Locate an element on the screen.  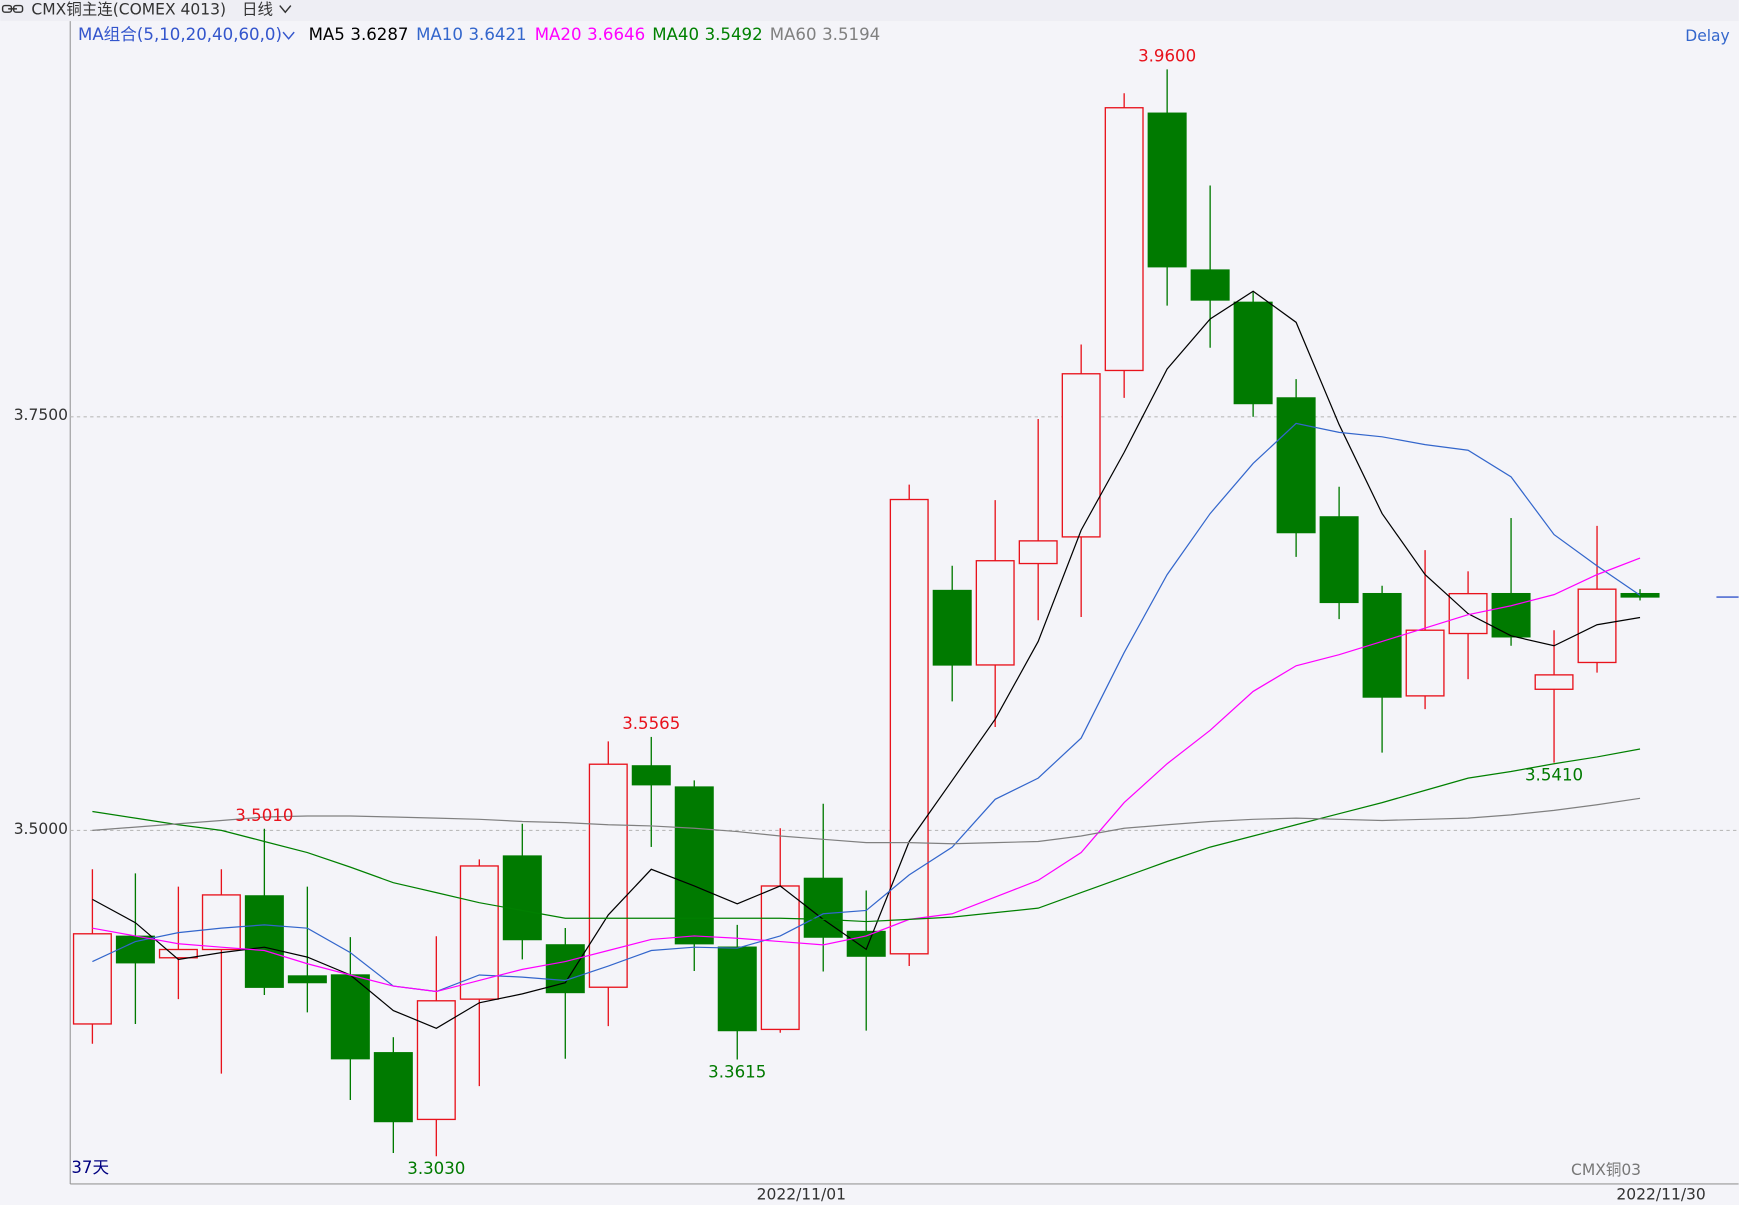
legend-name: MA10 is located at coordinates (439, 34).